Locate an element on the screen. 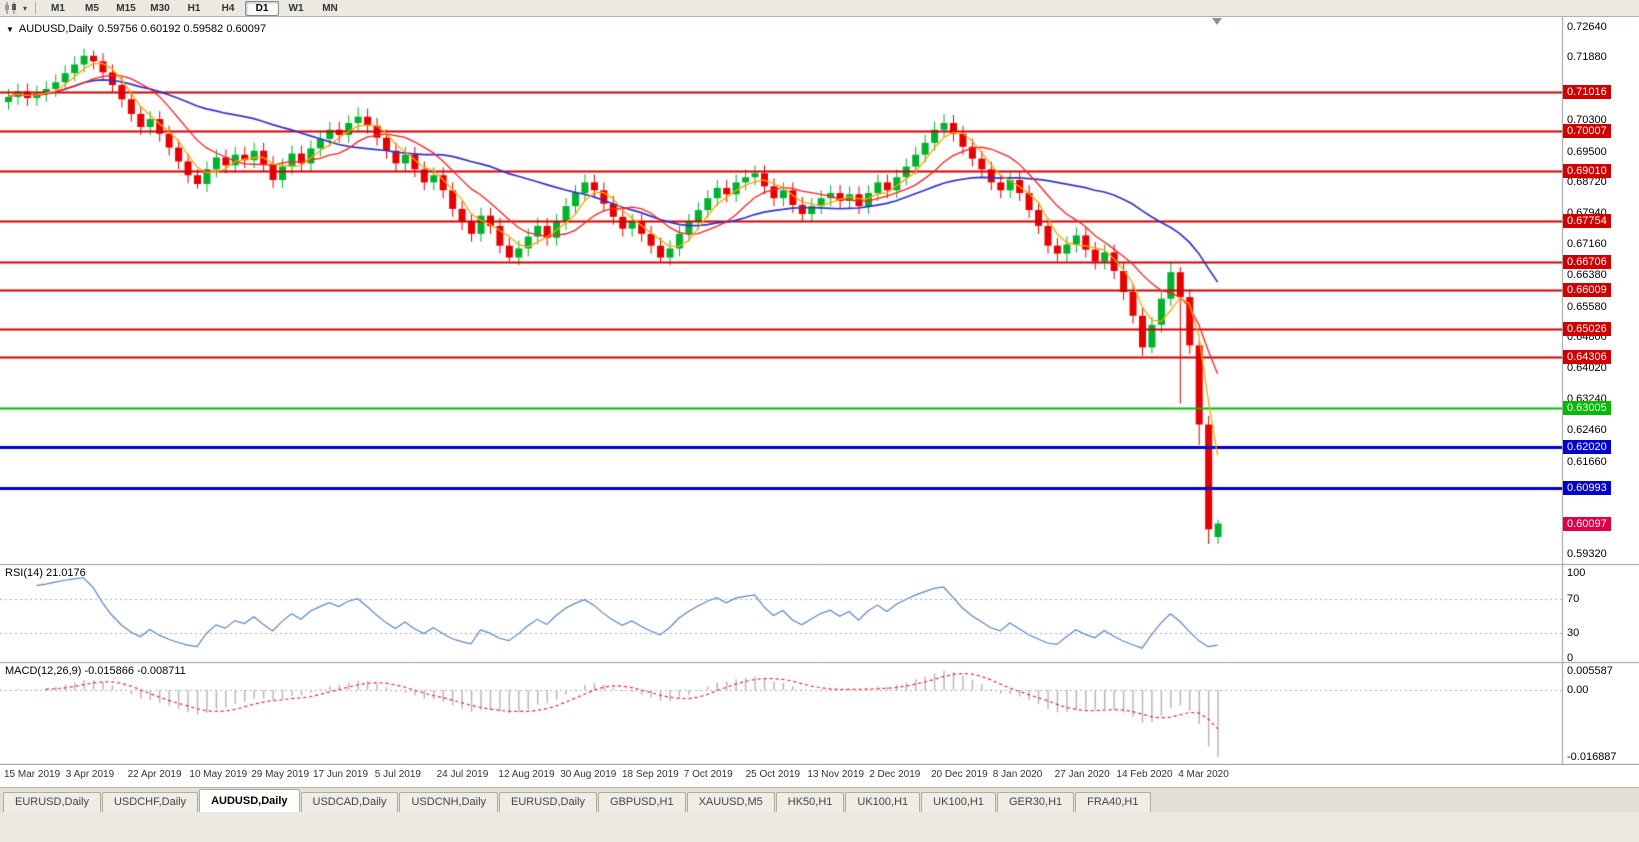  timeframe-button-w1: W1 is located at coordinates (296, 8).